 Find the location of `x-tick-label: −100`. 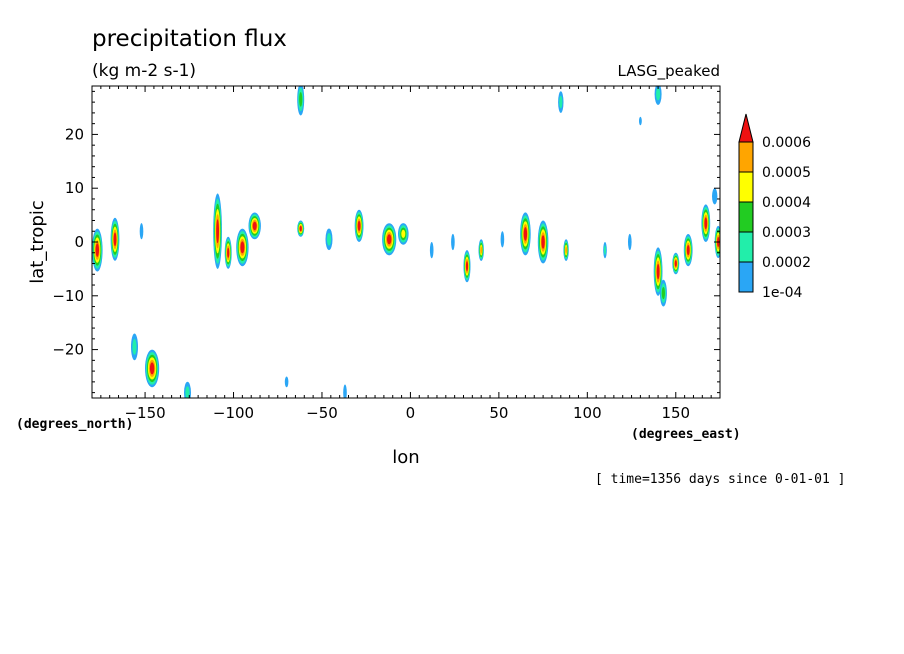

x-tick-label: −100 is located at coordinates (233, 413).